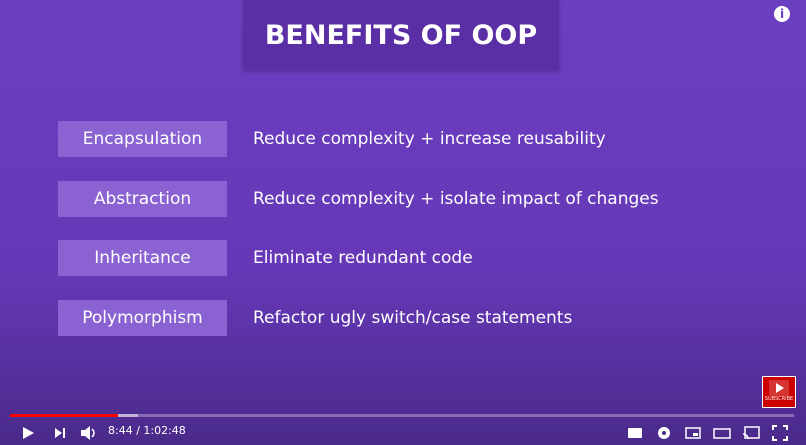  Describe the element at coordinates (142, 317) in the screenshot. I see `benefit-term: Polymorphism` at that location.